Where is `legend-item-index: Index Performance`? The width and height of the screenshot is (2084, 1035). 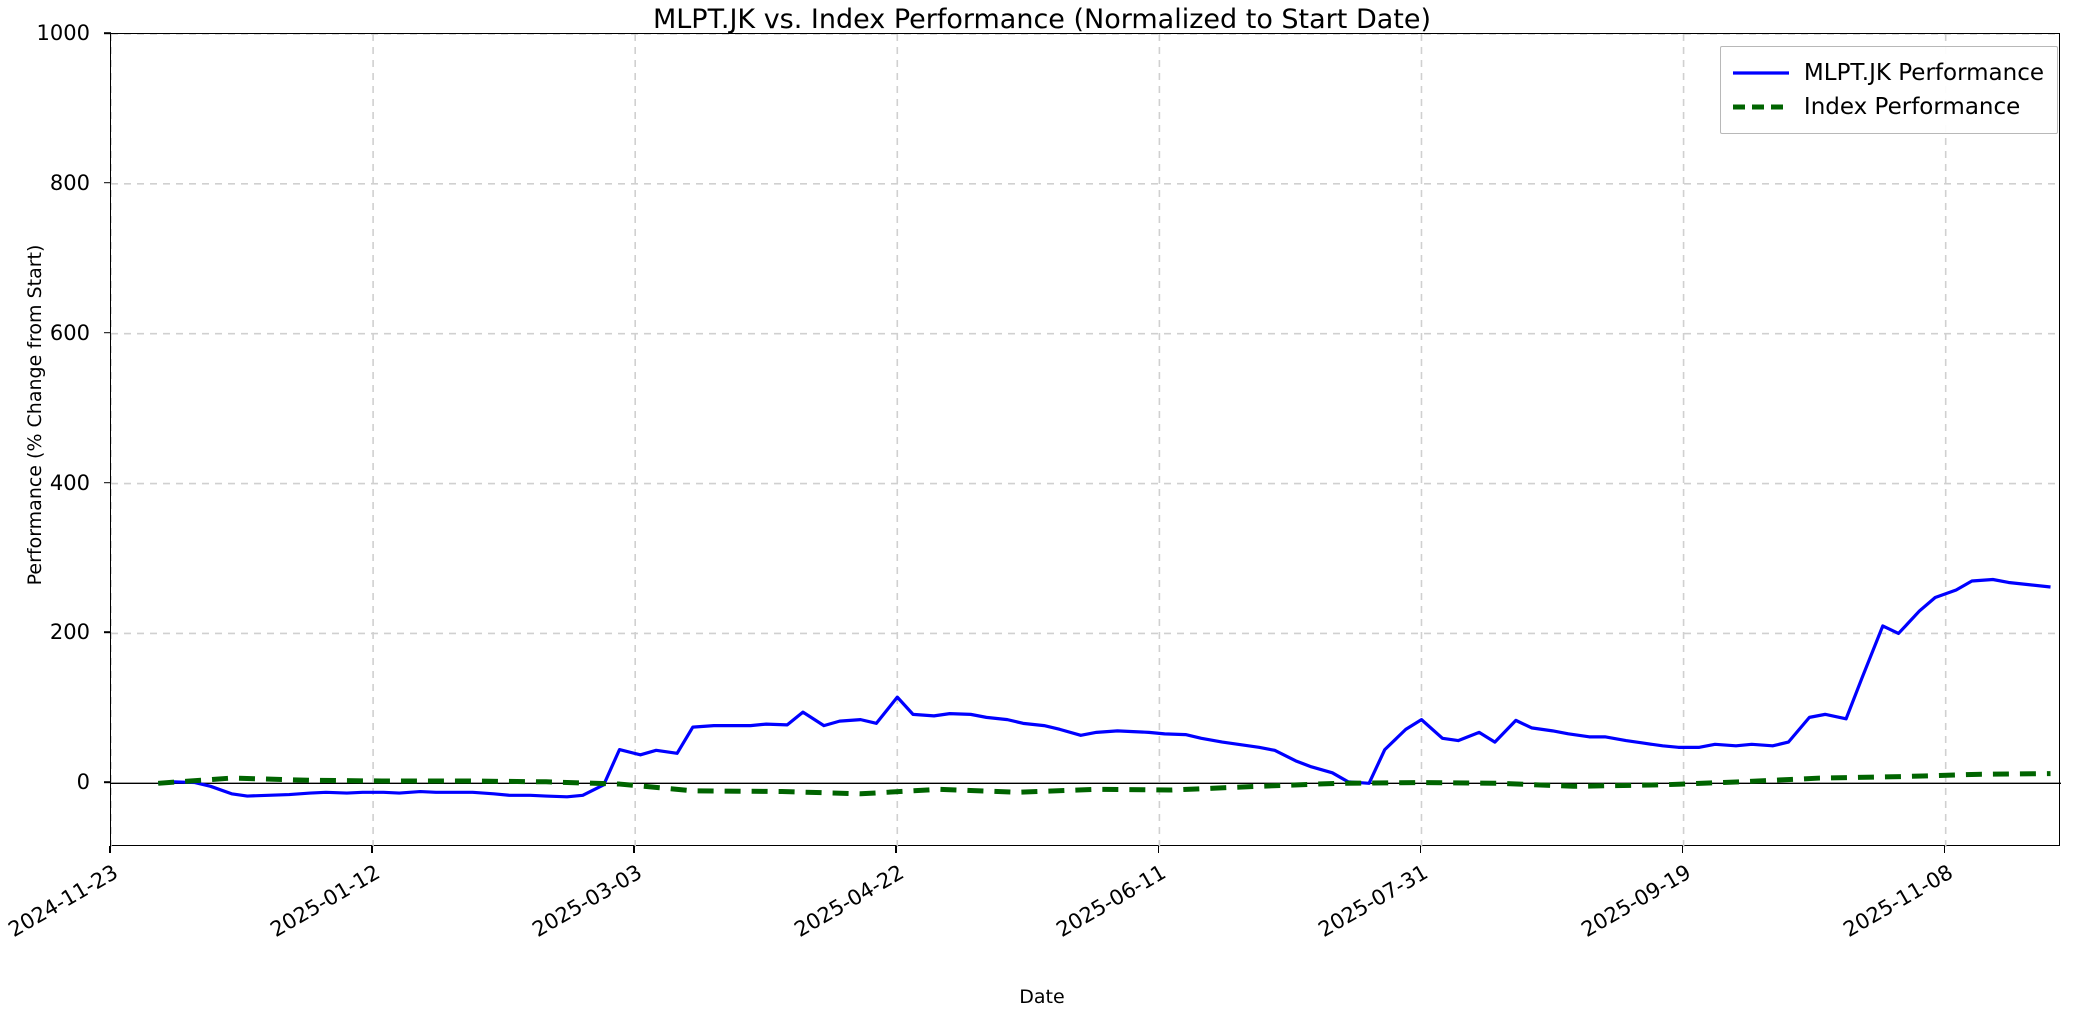
legend-item-index: Index Performance is located at coordinates (1888, 107).